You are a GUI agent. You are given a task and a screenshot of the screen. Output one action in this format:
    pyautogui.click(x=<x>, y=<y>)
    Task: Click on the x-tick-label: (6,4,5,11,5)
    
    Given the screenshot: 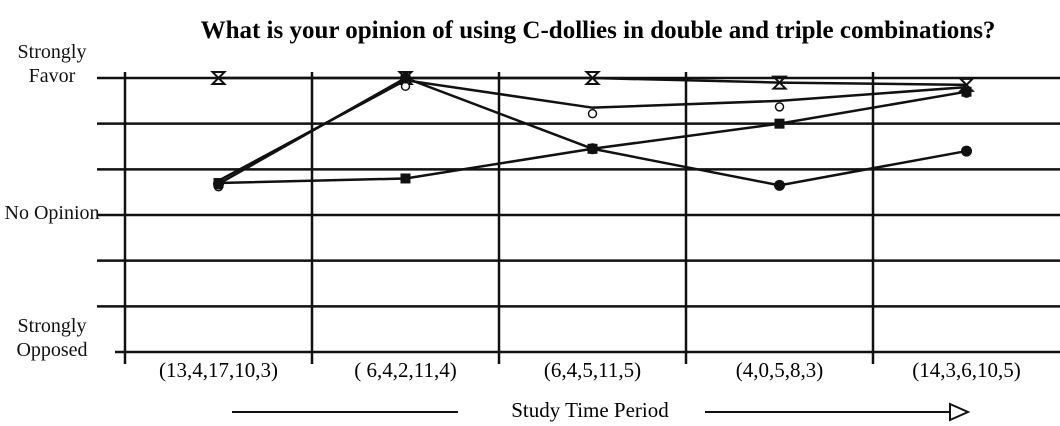 What is the action you would take?
    pyautogui.click(x=592, y=370)
    